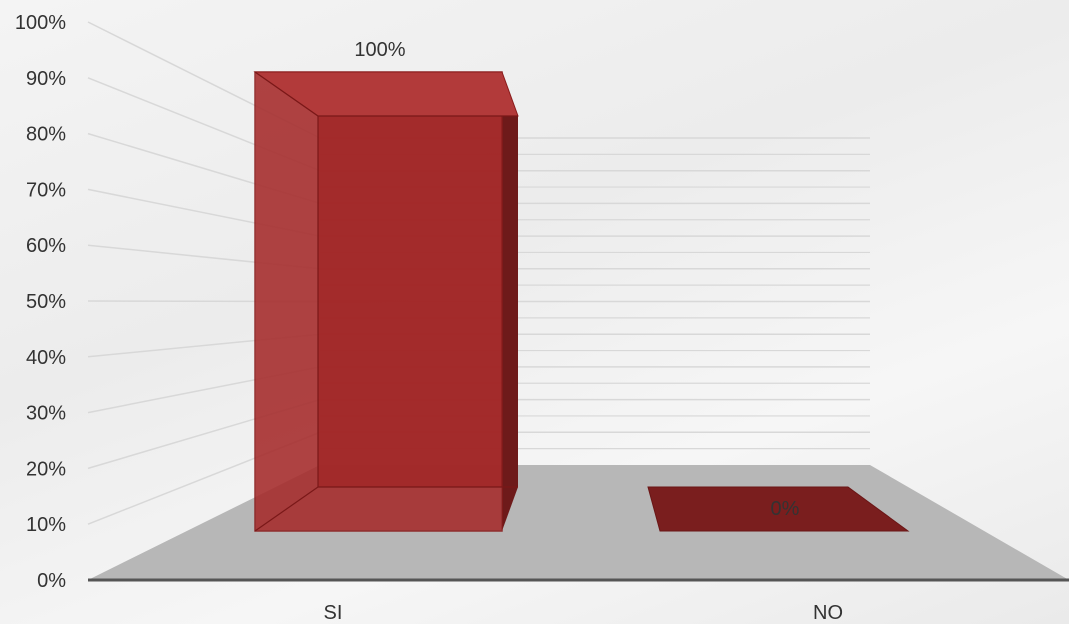 Image resolution: width=1069 pixels, height=624 pixels. What do you see at coordinates (46, 190) in the screenshot?
I see `y-tick-label: 70%` at bounding box center [46, 190].